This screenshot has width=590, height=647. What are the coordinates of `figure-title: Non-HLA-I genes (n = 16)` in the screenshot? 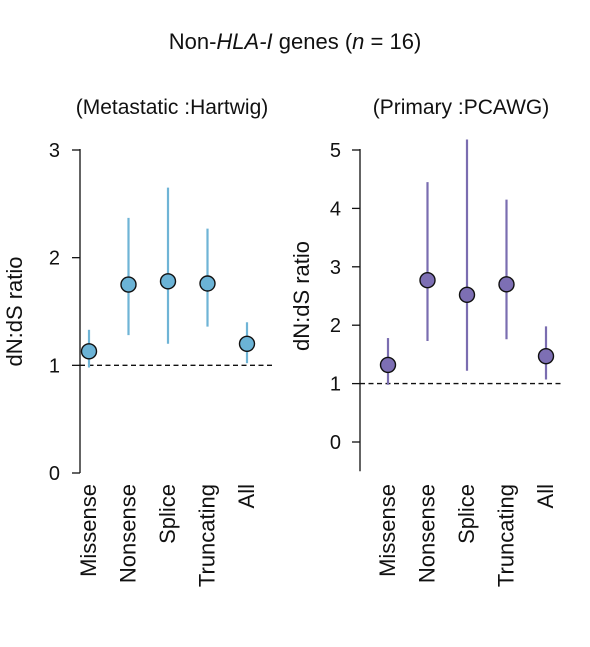 It's located at (295, 42).